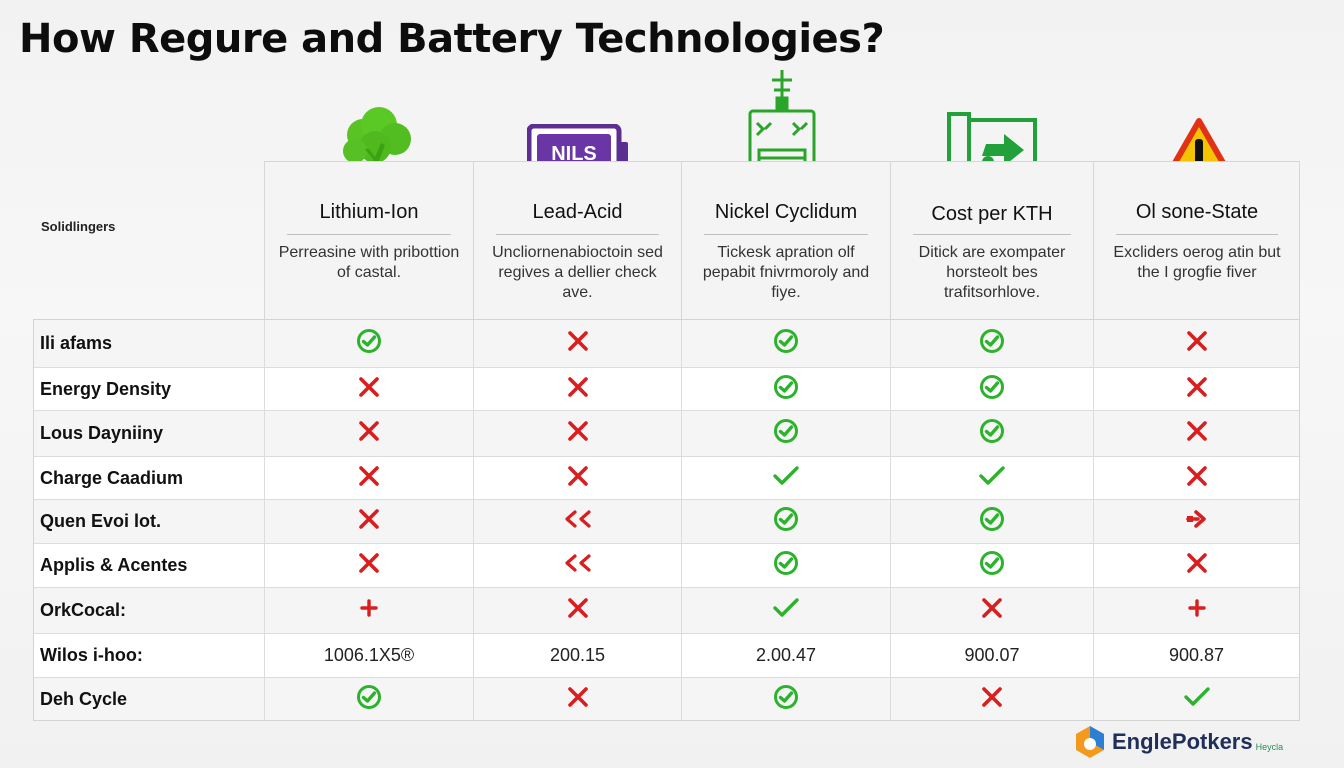 The image size is (1344, 768). Describe the element at coordinates (102, 433) in the screenshot. I see `row-label: Lous Dayniiny` at that location.